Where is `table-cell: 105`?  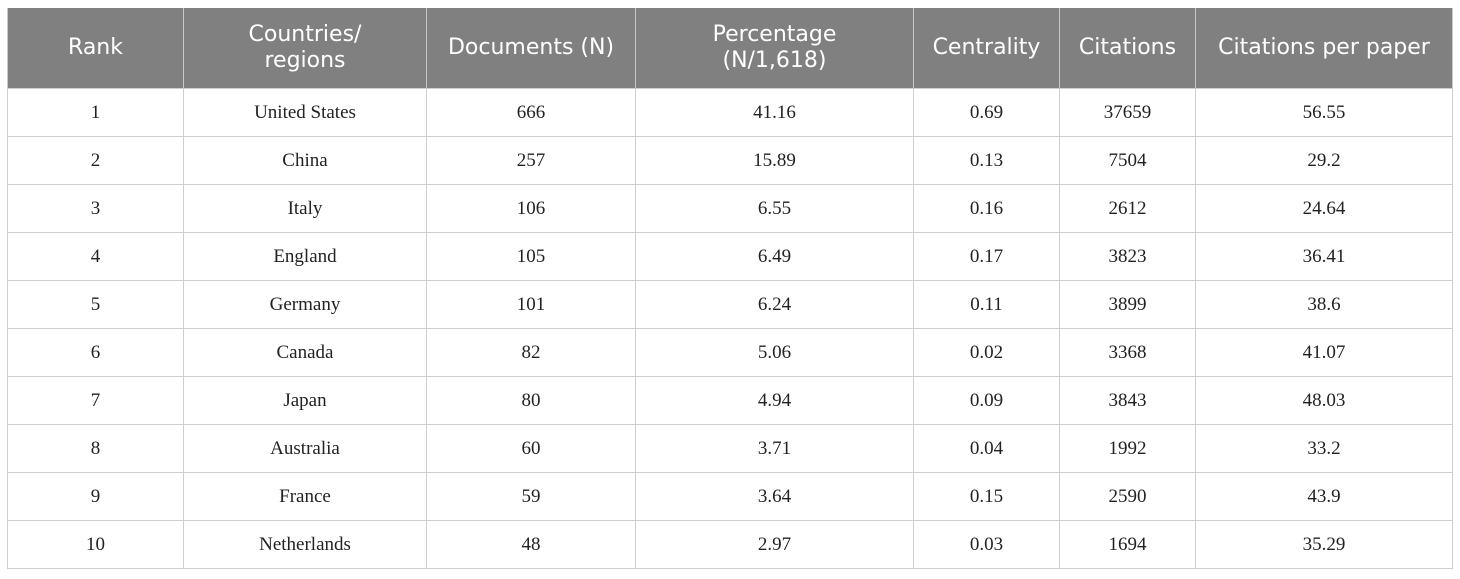
table-cell: 105 is located at coordinates (531, 256).